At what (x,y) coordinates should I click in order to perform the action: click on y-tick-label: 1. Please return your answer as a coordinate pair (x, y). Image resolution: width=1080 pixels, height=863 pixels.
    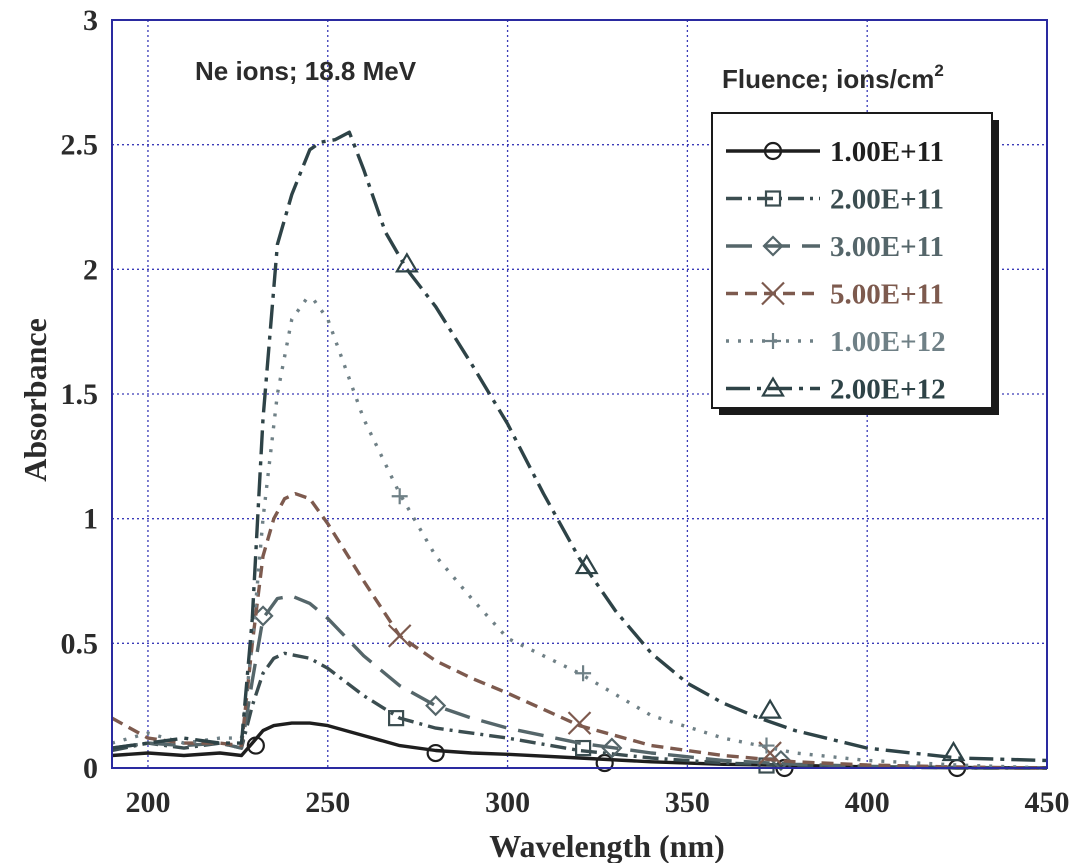
    Looking at the image, I should click on (90, 519).